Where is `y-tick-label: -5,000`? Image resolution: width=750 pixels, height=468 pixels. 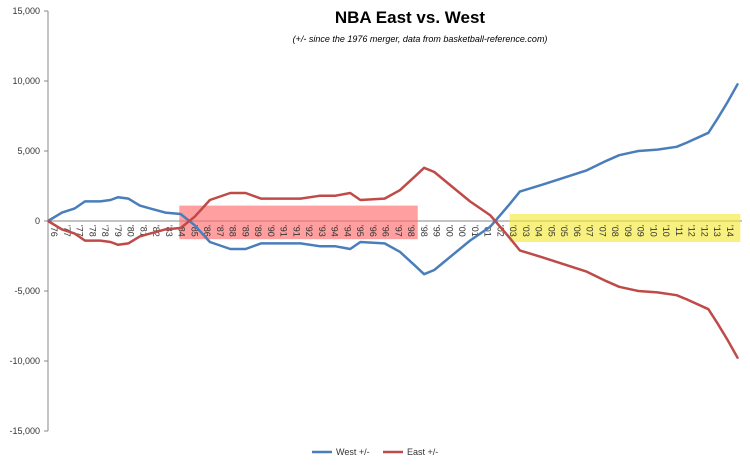
y-tick-label: -5,000 is located at coordinates (27, 291).